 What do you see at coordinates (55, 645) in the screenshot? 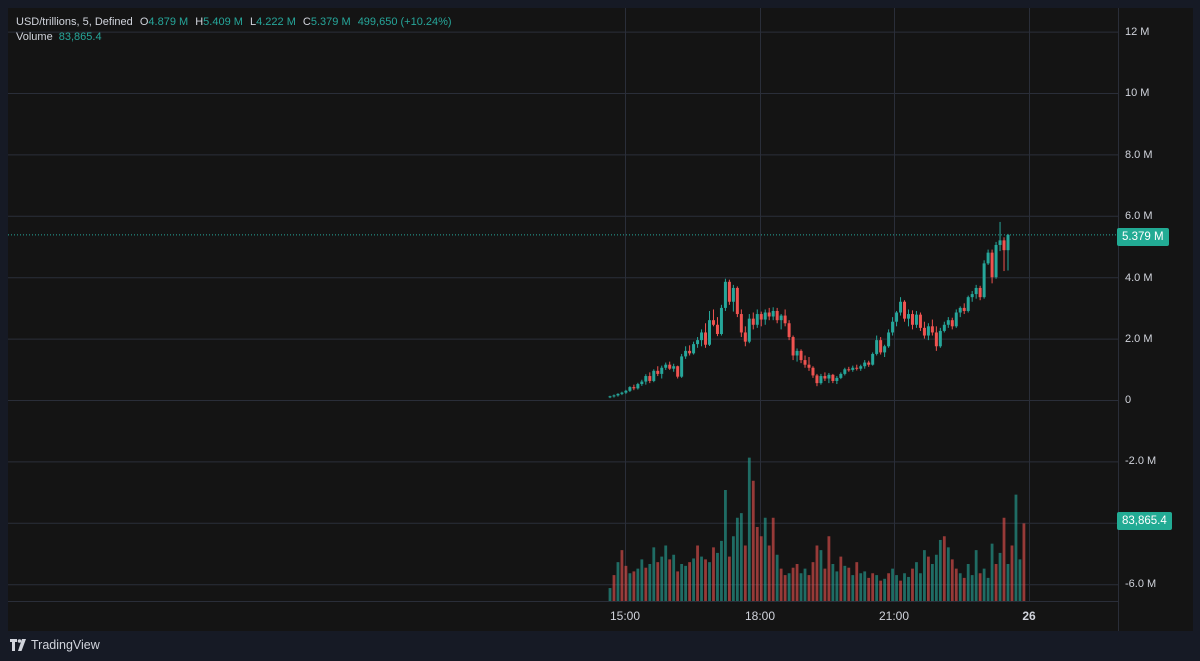
I see `tradingview-brand: TradingView` at bounding box center [55, 645].